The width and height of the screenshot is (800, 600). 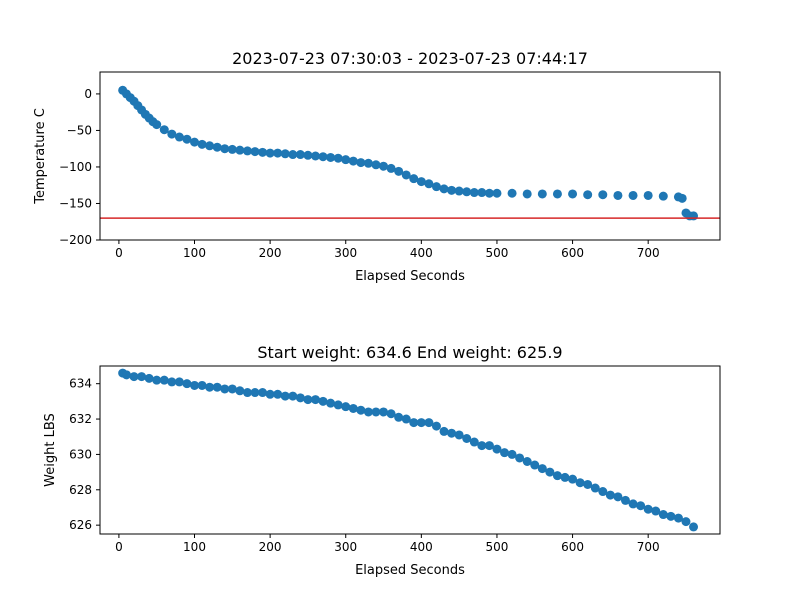 I want to click on y-tick-label: 626, so click(x=80, y=525).